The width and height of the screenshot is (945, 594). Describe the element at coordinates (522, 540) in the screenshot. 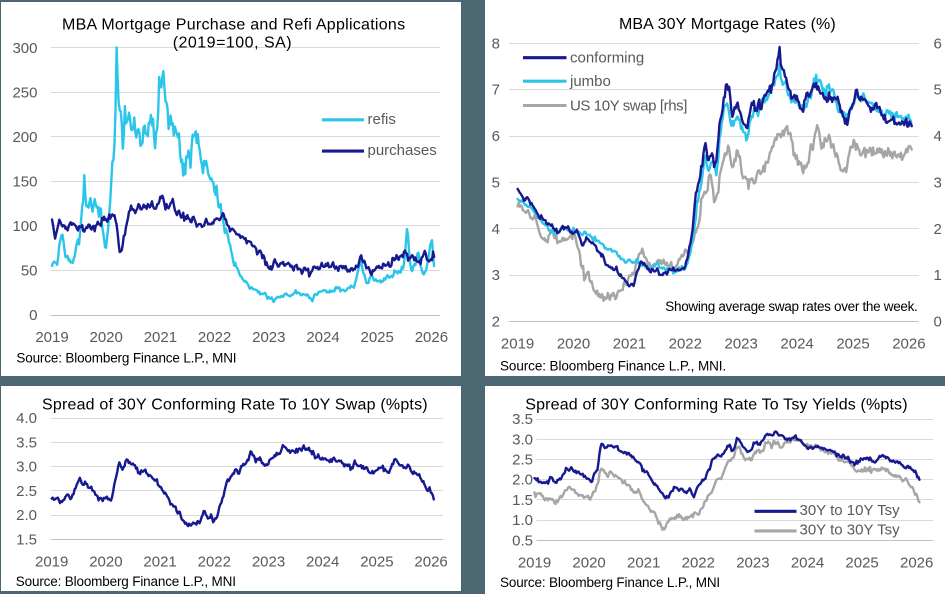

I see `svg-text: 0.5` at that location.